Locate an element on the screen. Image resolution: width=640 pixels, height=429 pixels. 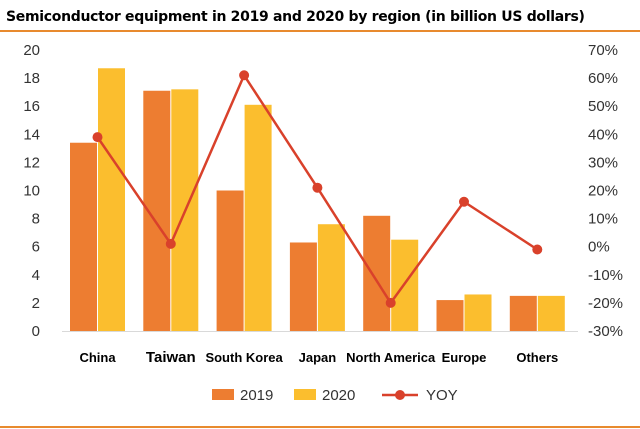
y-left-tick-label: 20 is located at coordinates (31, 50).